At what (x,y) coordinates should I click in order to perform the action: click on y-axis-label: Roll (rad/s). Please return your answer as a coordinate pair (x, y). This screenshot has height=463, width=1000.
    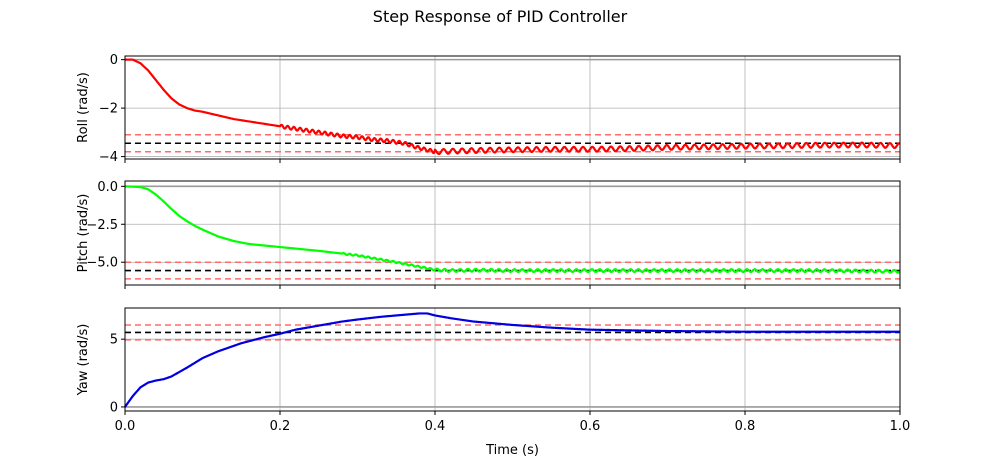
    Looking at the image, I should click on (83, 107).